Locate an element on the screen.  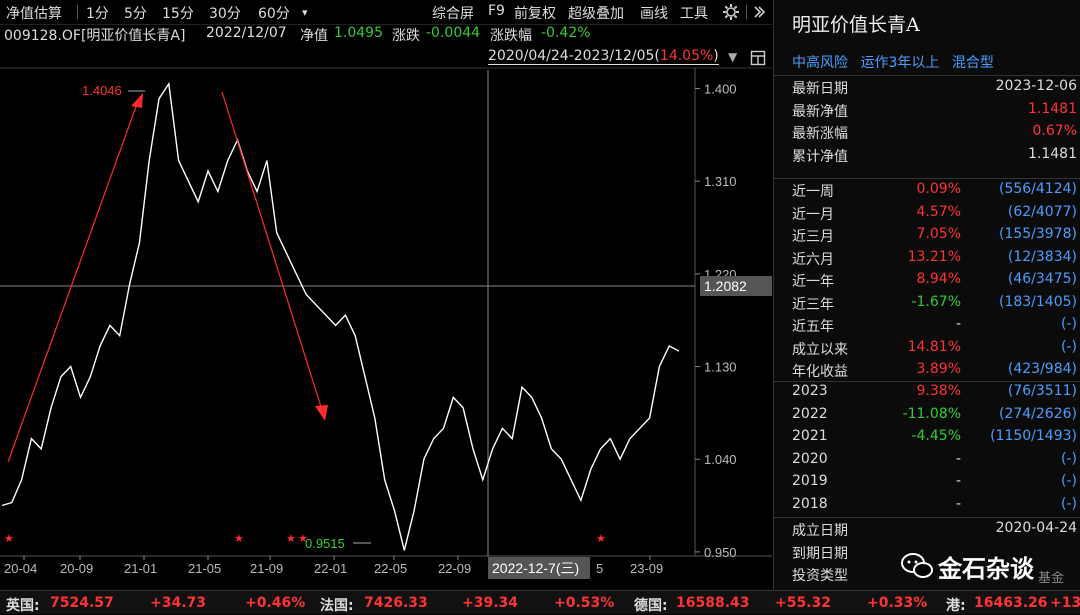
years-value: -11.08% is located at coordinates (931, 413).